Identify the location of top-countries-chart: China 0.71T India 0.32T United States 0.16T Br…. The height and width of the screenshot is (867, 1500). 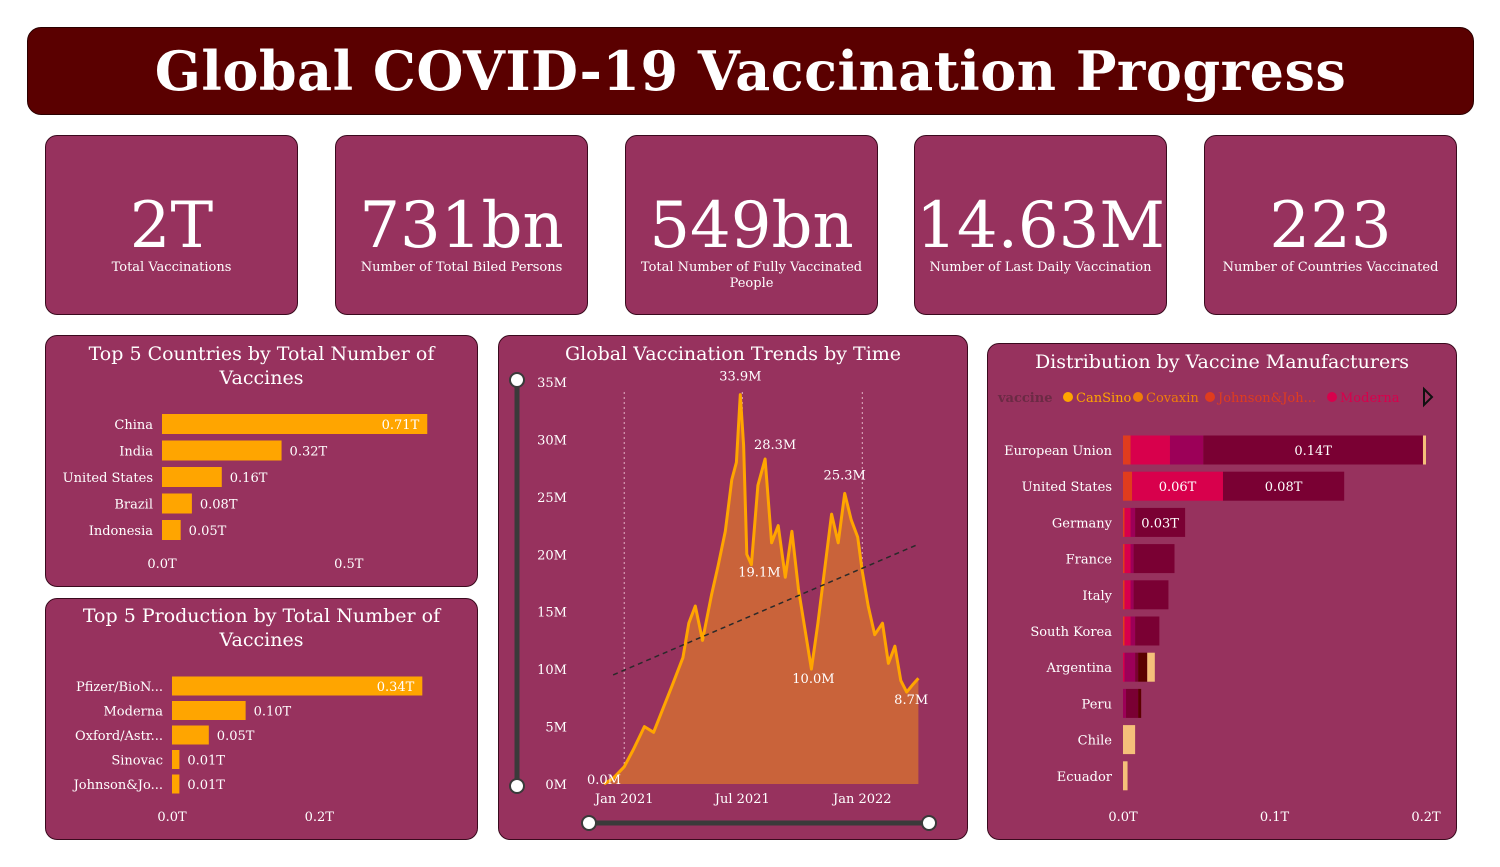
(261, 461).